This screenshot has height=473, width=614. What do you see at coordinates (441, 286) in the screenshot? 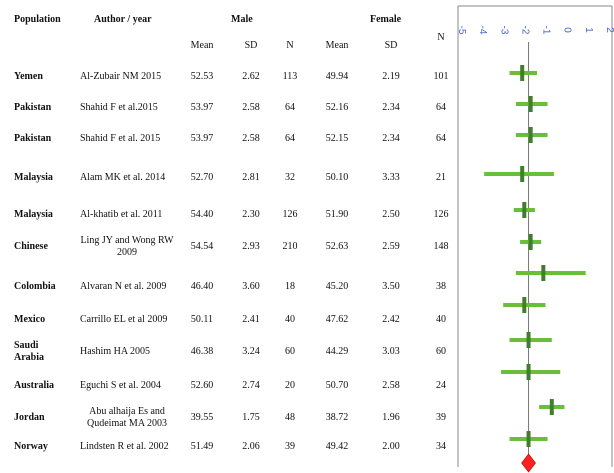
I see `female-n-cell: 38` at bounding box center [441, 286].